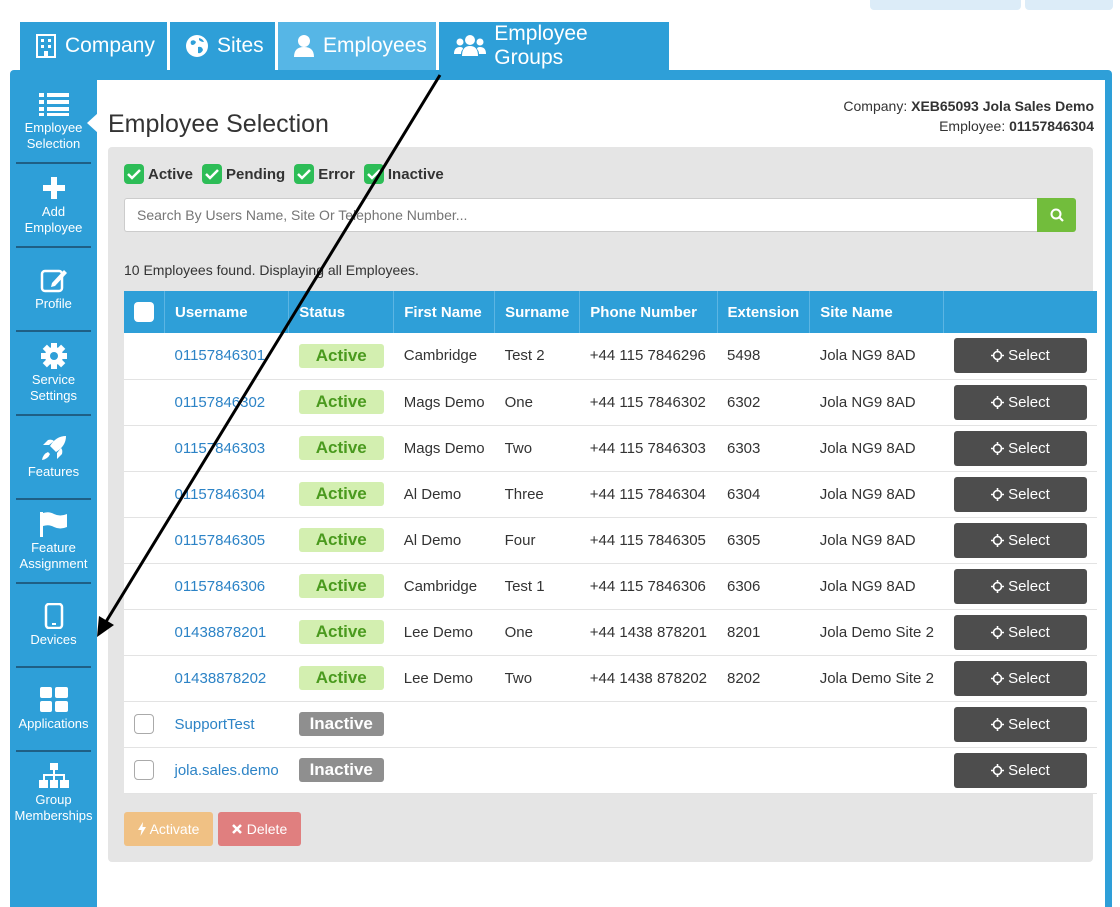 The height and width of the screenshot is (907, 1120). Describe the element at coordinates (1020, 312) in the screenshot. I see `header-actions` at that location.